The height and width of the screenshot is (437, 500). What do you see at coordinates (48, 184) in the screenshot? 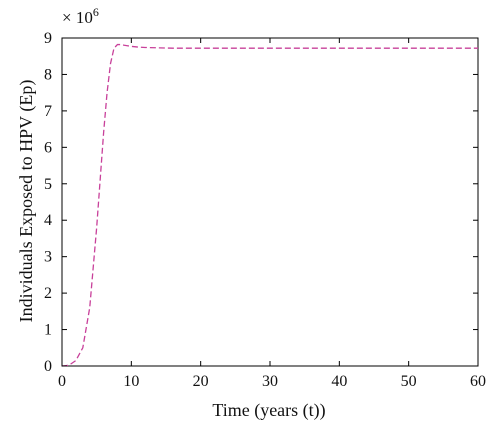
I see `y-tick-label: 5` at bounding box center [48, 184].